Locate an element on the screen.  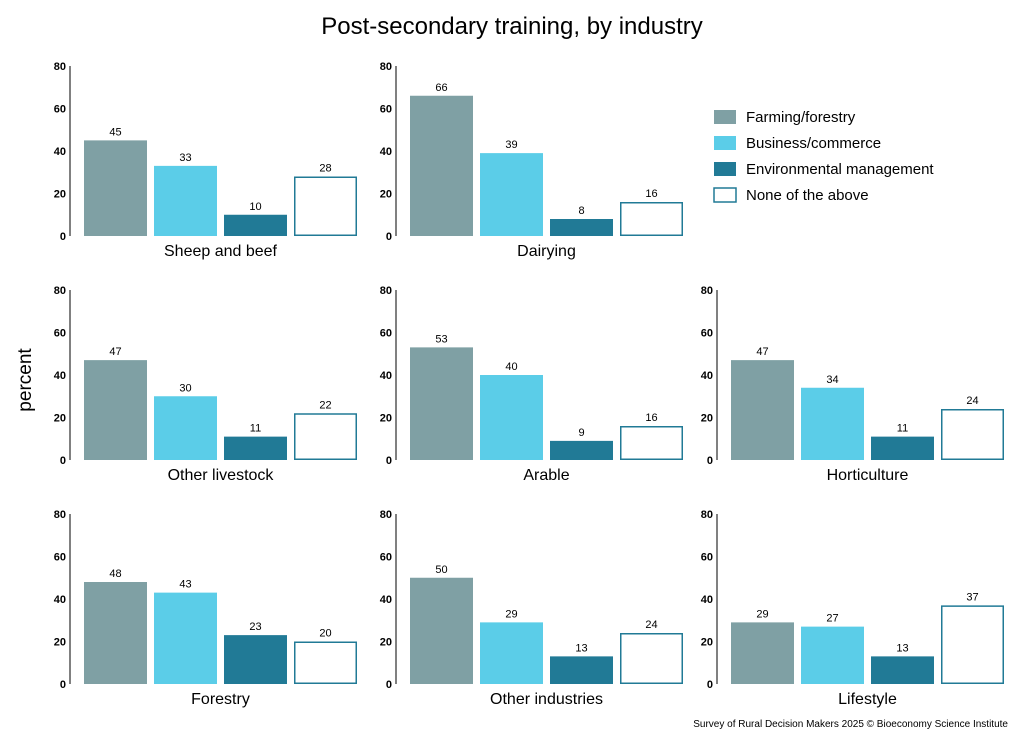
bar-dairying-none-of-the-above is located at coordinates (651, 219).